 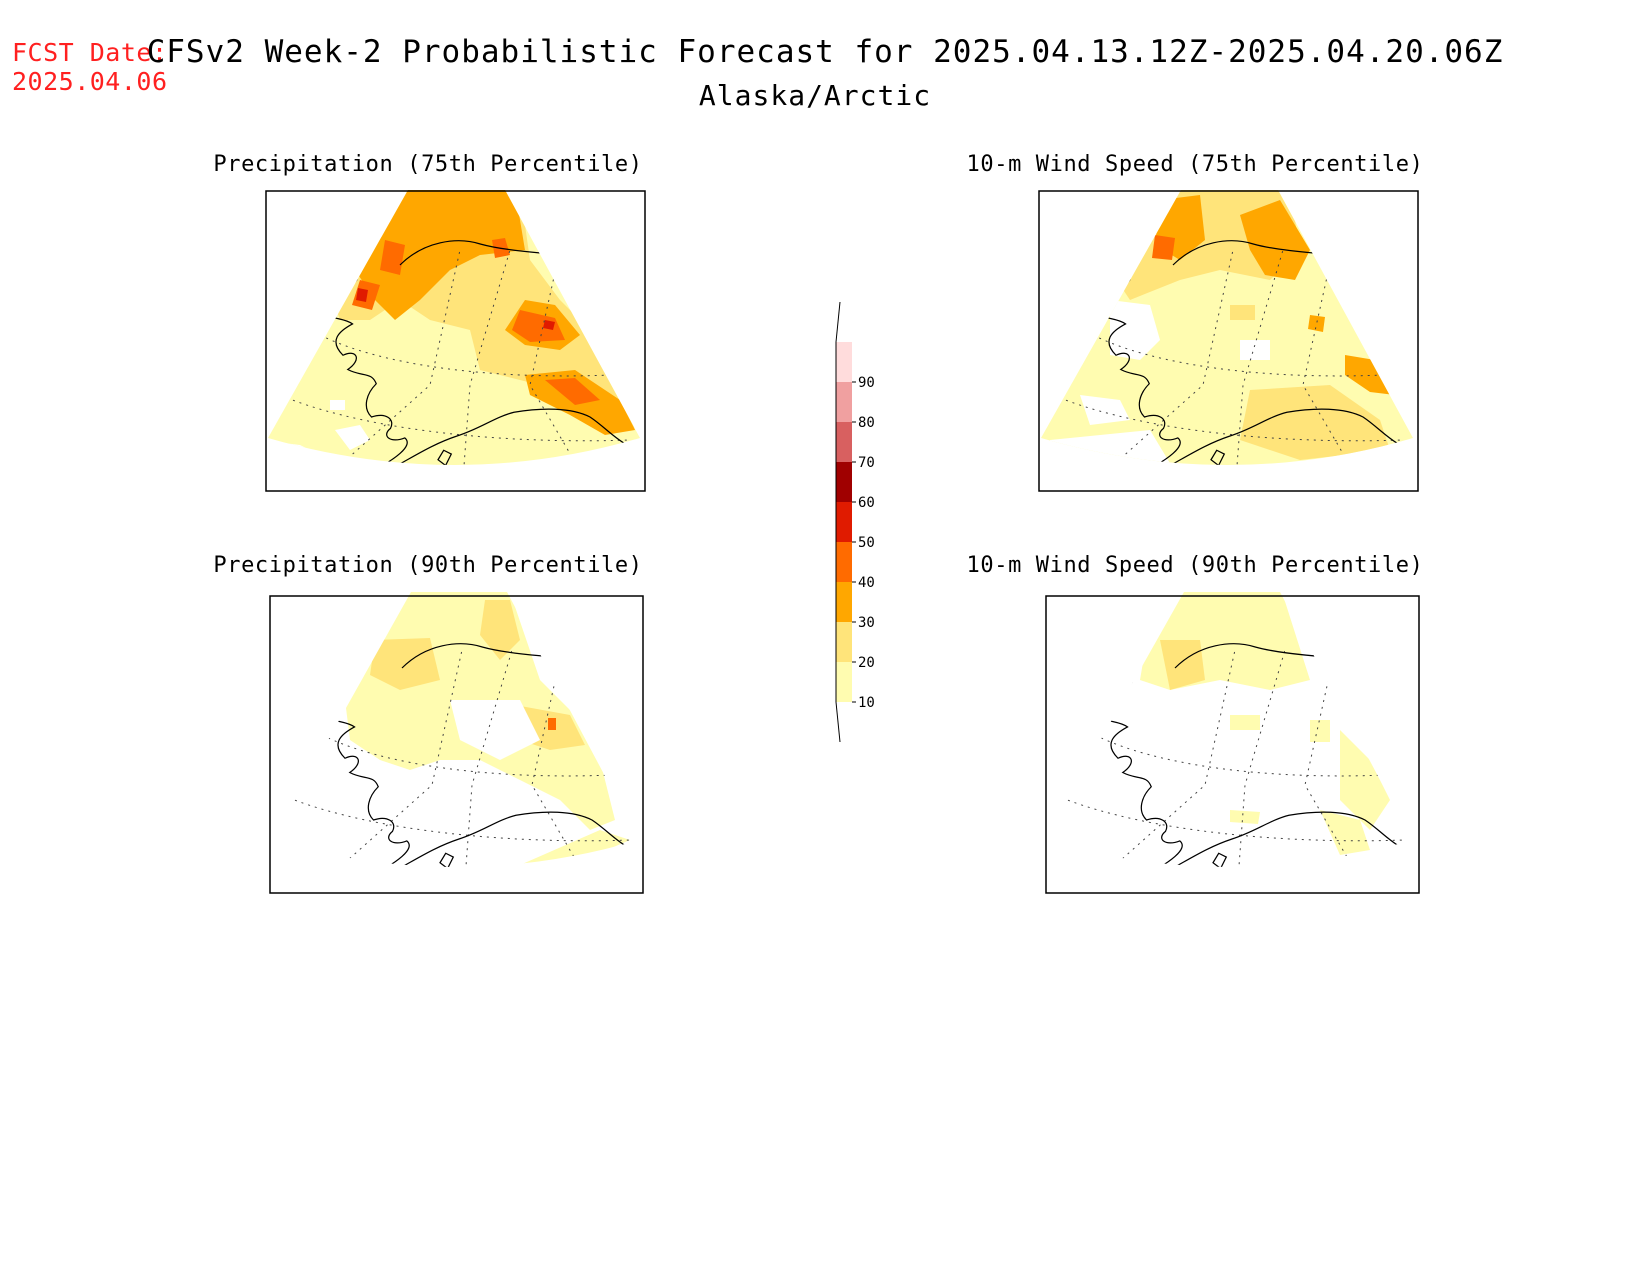 What do you see at coordinates (838, 722) in the screenshot?
I see `colorbar-tail-bottom` at bounding box center [838, 722].